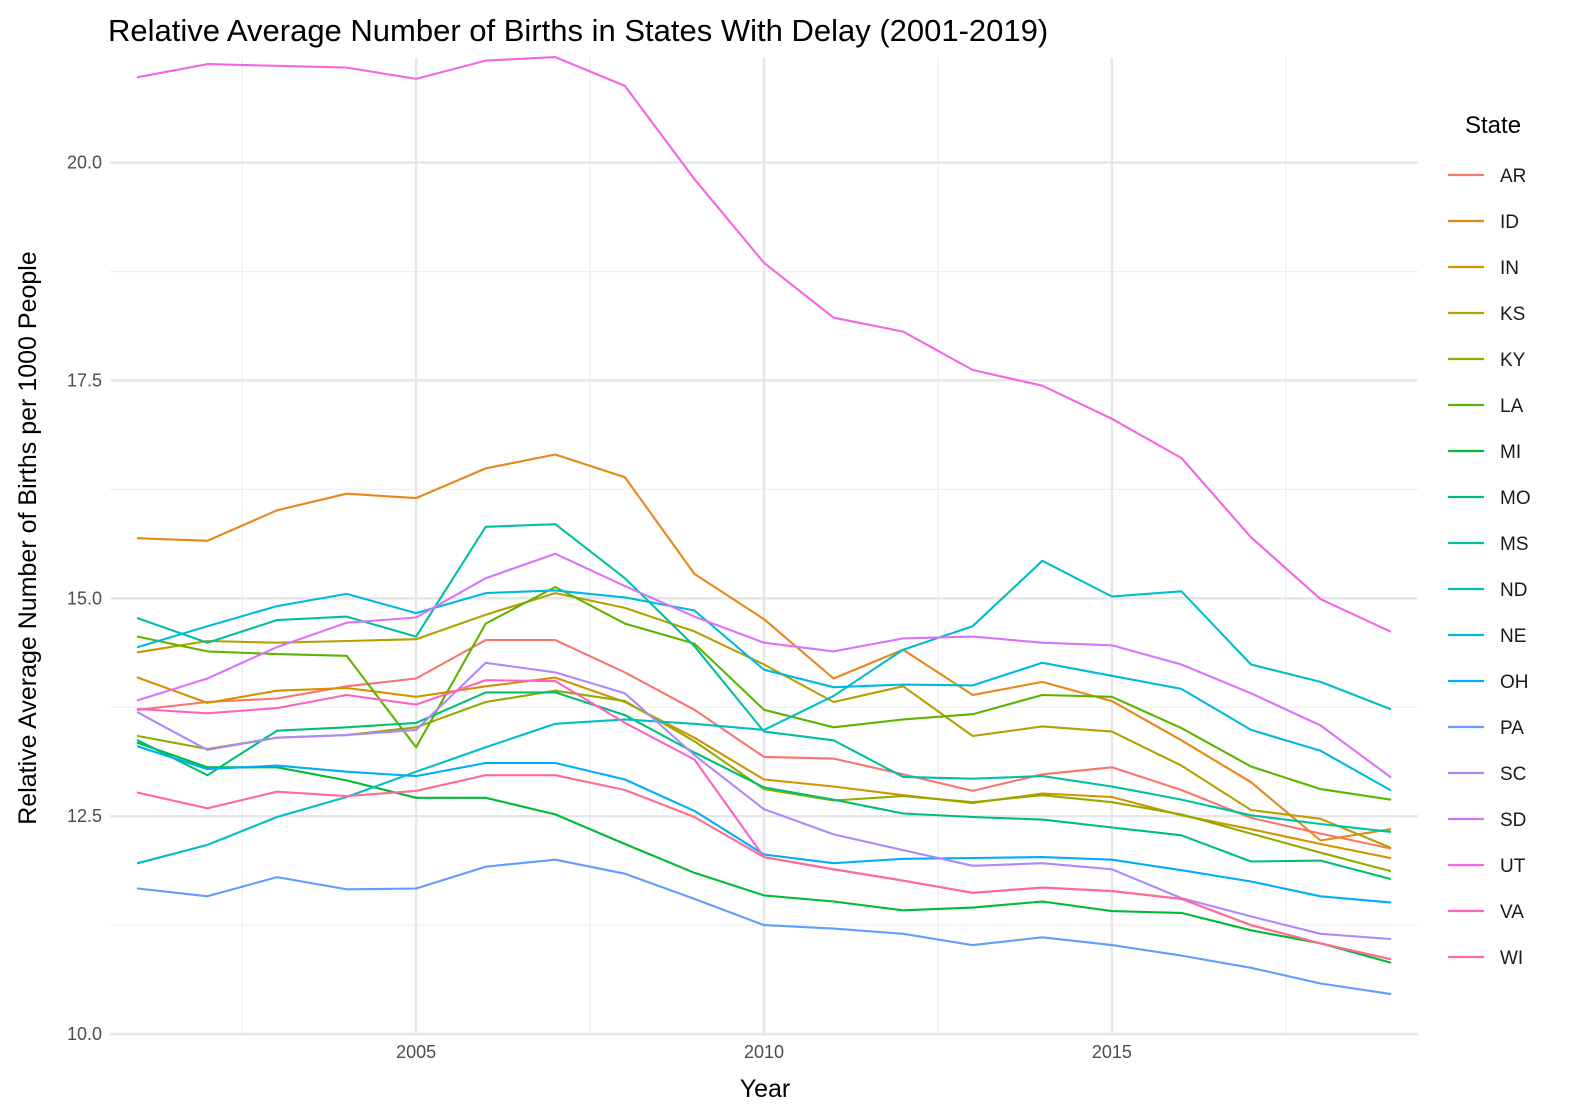 Image resolution: width=1584 pixels, height=1112 pixels. Describe the element at coordinates (764, 824) in the screenshot. I see `series-line-oh` at that location.